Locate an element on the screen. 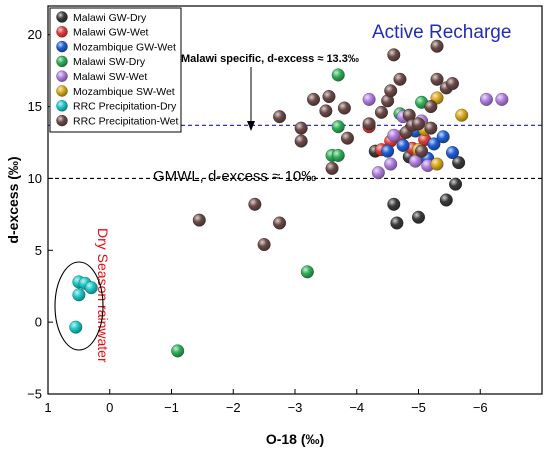 Image resolution: width=550 pixels, height=458 pixels. legend-marker-rrc-precipitation-wet is located at coordinates (62, 120).